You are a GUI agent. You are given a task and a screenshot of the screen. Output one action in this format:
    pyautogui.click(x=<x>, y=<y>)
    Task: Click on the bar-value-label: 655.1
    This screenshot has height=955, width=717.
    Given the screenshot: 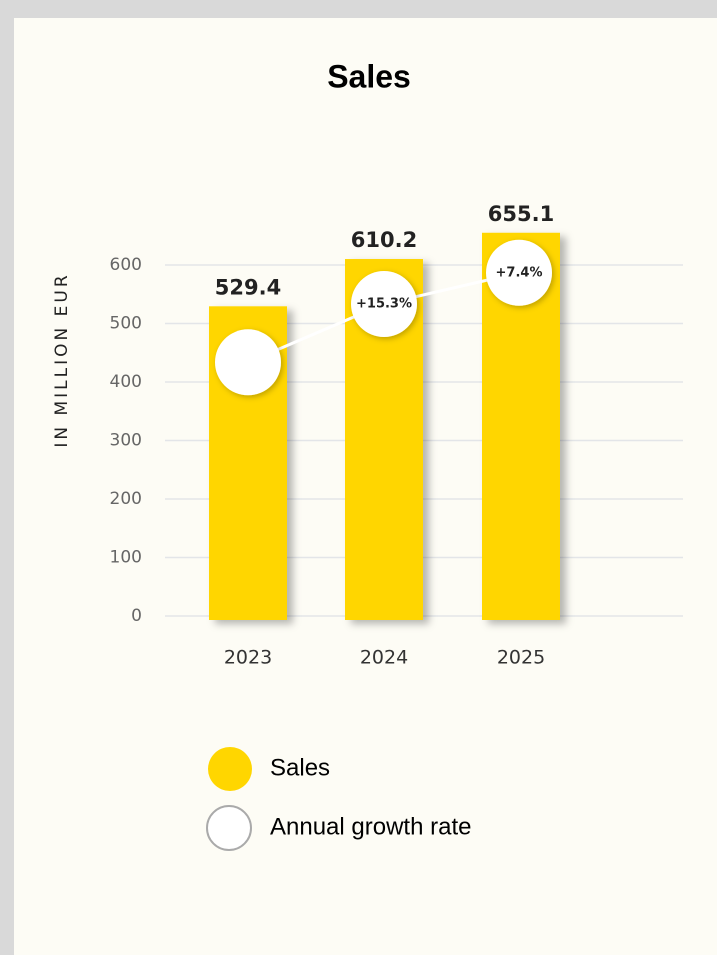 What is the action you would take?
    pyautogui.click(x=521, y=214)
    